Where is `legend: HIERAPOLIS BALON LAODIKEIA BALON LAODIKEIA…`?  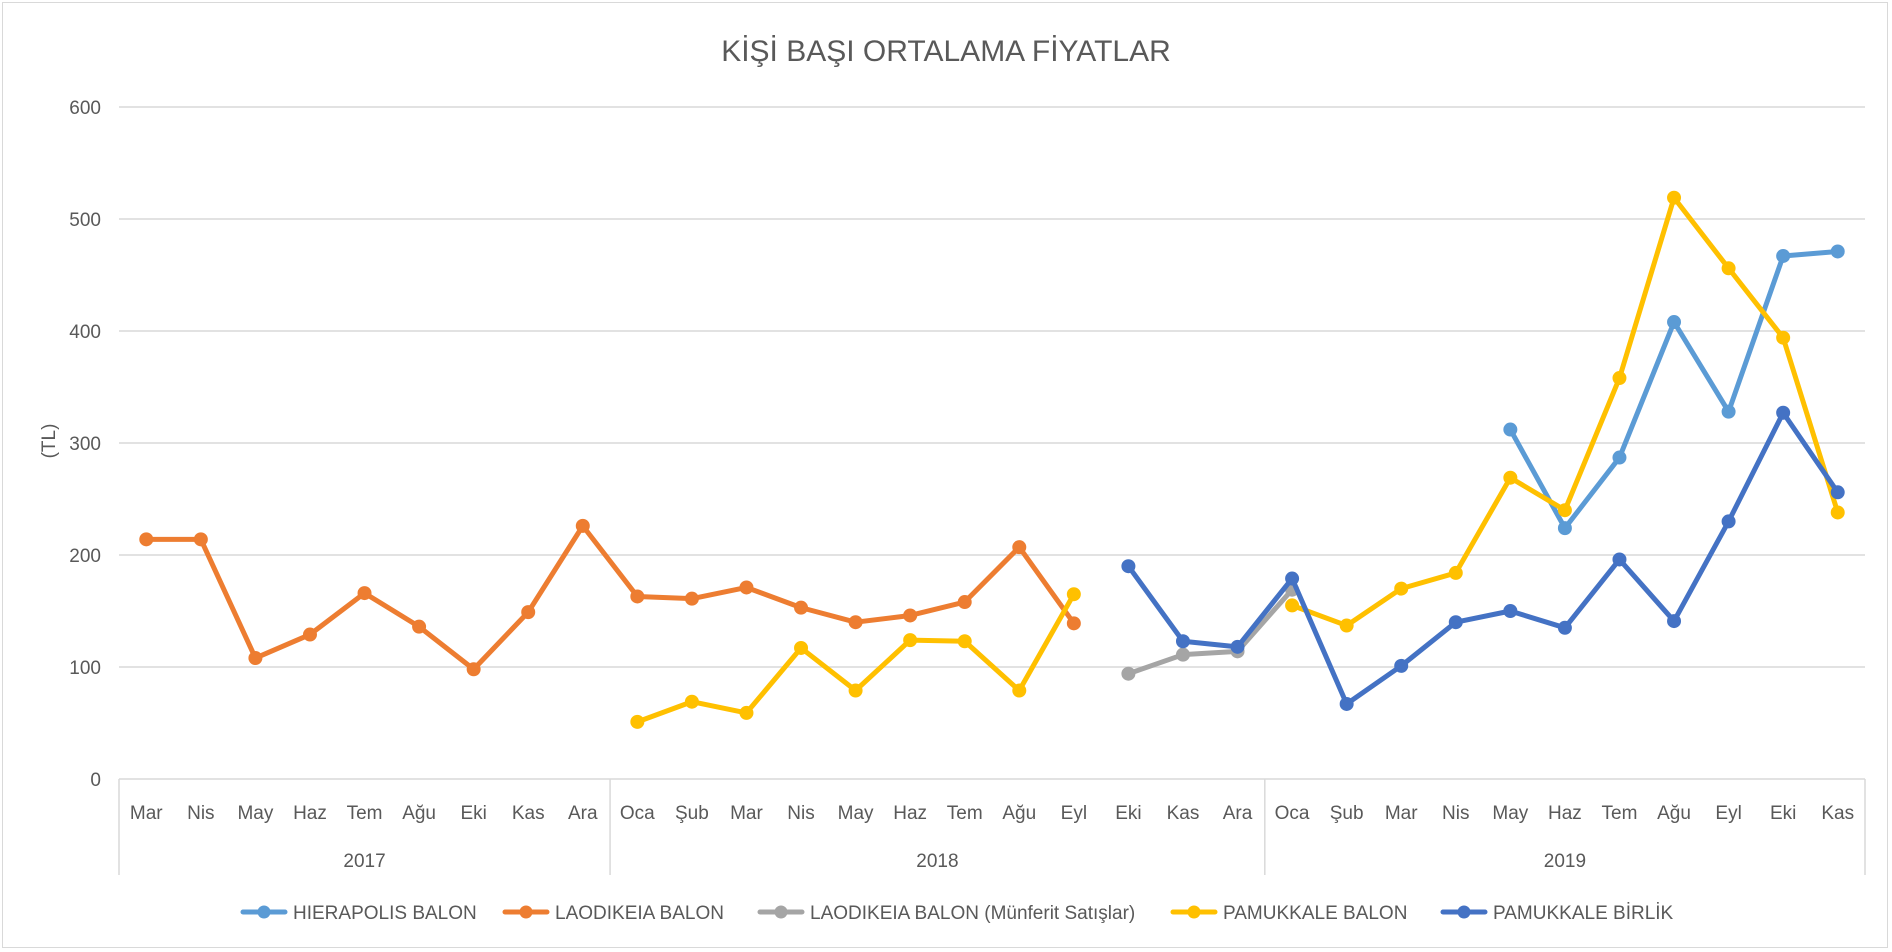 legend: HIERAPOLIS BALON LAODIKEIA BALON LAODIKEIA… is located at coordinates (957, 913).